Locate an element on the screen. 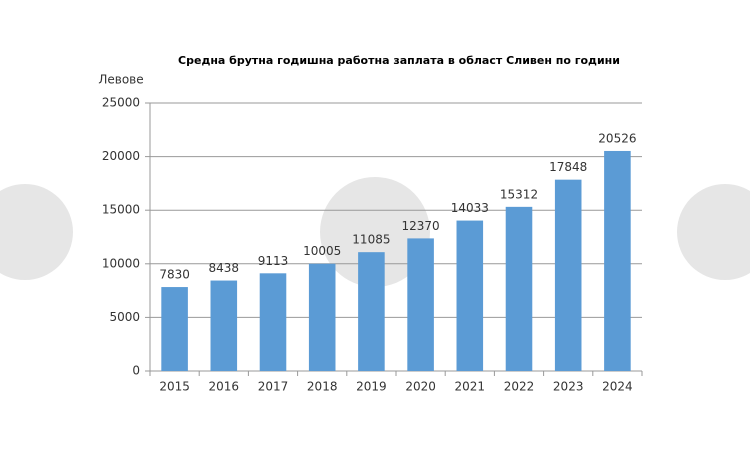  data-label: 8438 is located at coordinates (224, 268).